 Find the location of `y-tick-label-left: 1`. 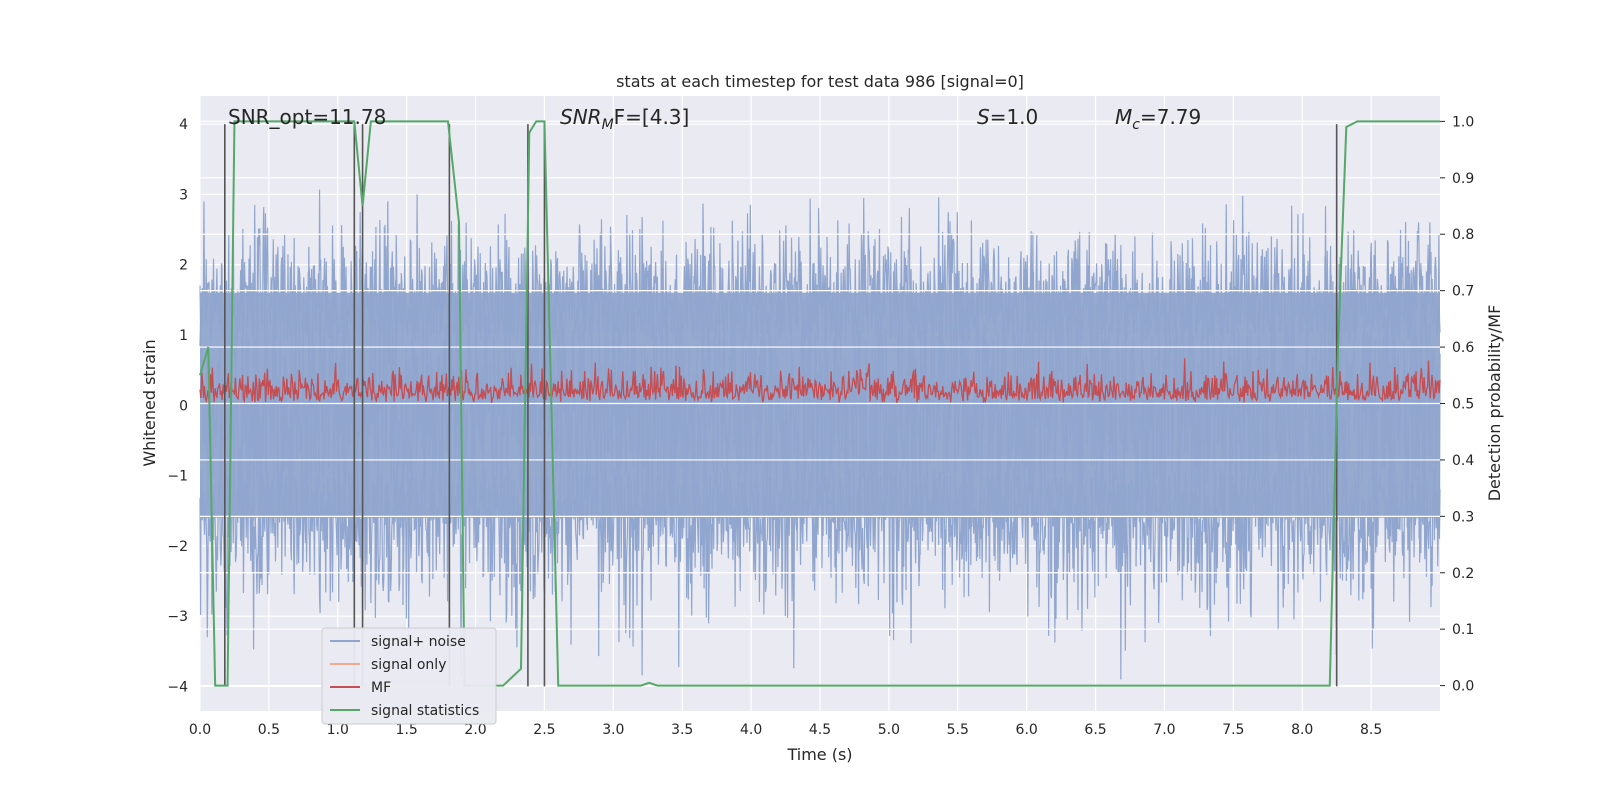

y-tick-label-left: 1 is located at coordinates (183, 336).